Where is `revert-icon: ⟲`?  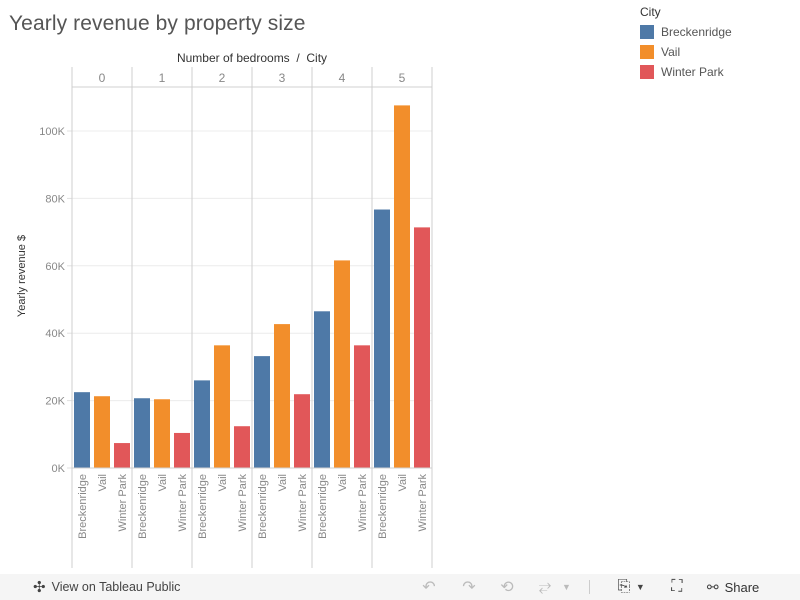
revert-icon: ⟲ is located at coordinates (507, 587).